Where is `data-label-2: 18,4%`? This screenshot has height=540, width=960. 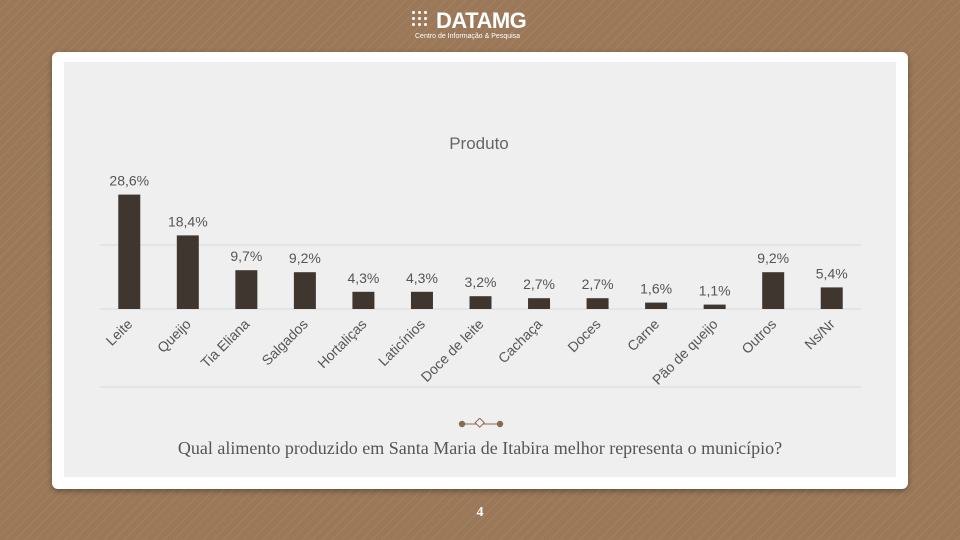 data-label-2: 18,4% is located at coordinates (188, 221).